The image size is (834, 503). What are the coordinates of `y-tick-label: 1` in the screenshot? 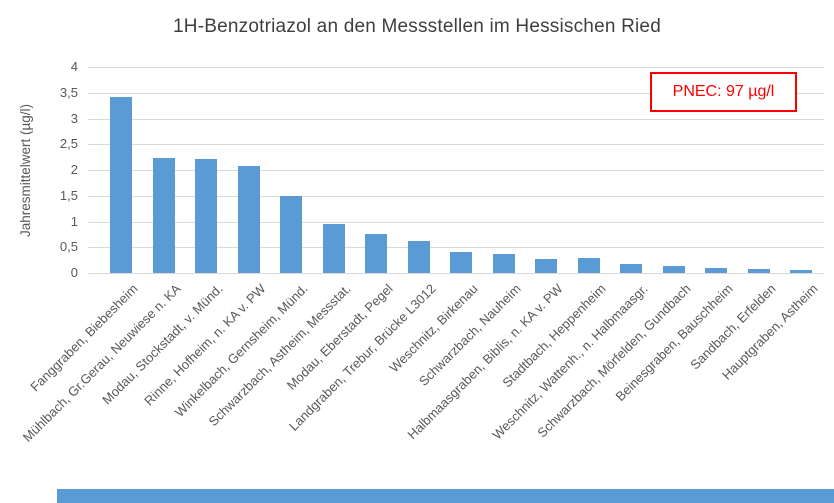 It's located at (74, 221).